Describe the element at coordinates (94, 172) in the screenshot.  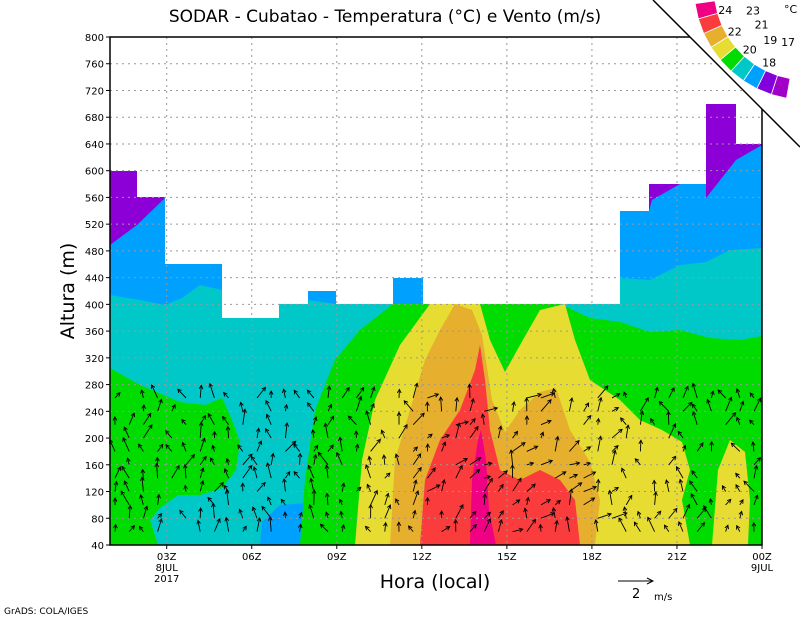
I see `y-tick-label: 600` at that location.